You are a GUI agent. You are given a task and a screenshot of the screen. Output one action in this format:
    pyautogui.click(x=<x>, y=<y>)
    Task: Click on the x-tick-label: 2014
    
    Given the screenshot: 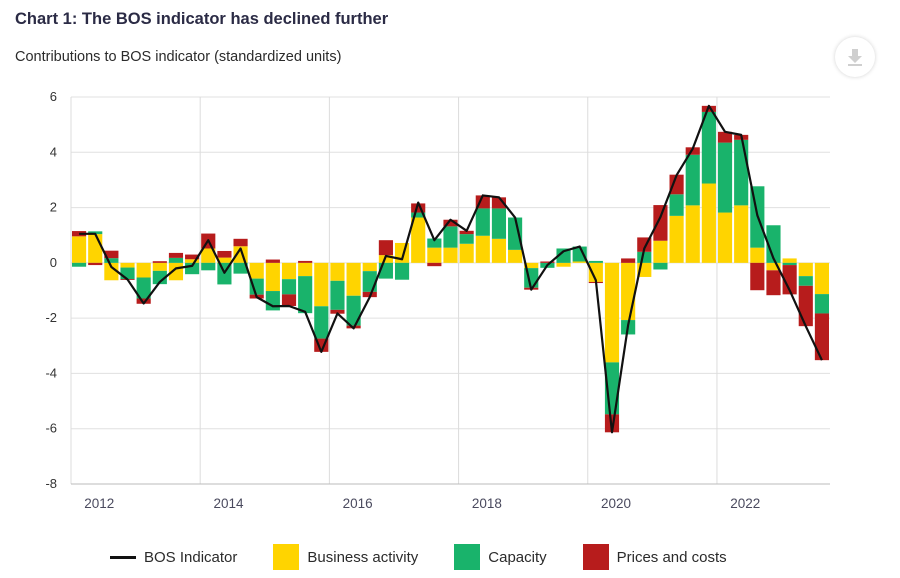 What is the action you would take?
    pyautogui.click(x=228, y=503)
    